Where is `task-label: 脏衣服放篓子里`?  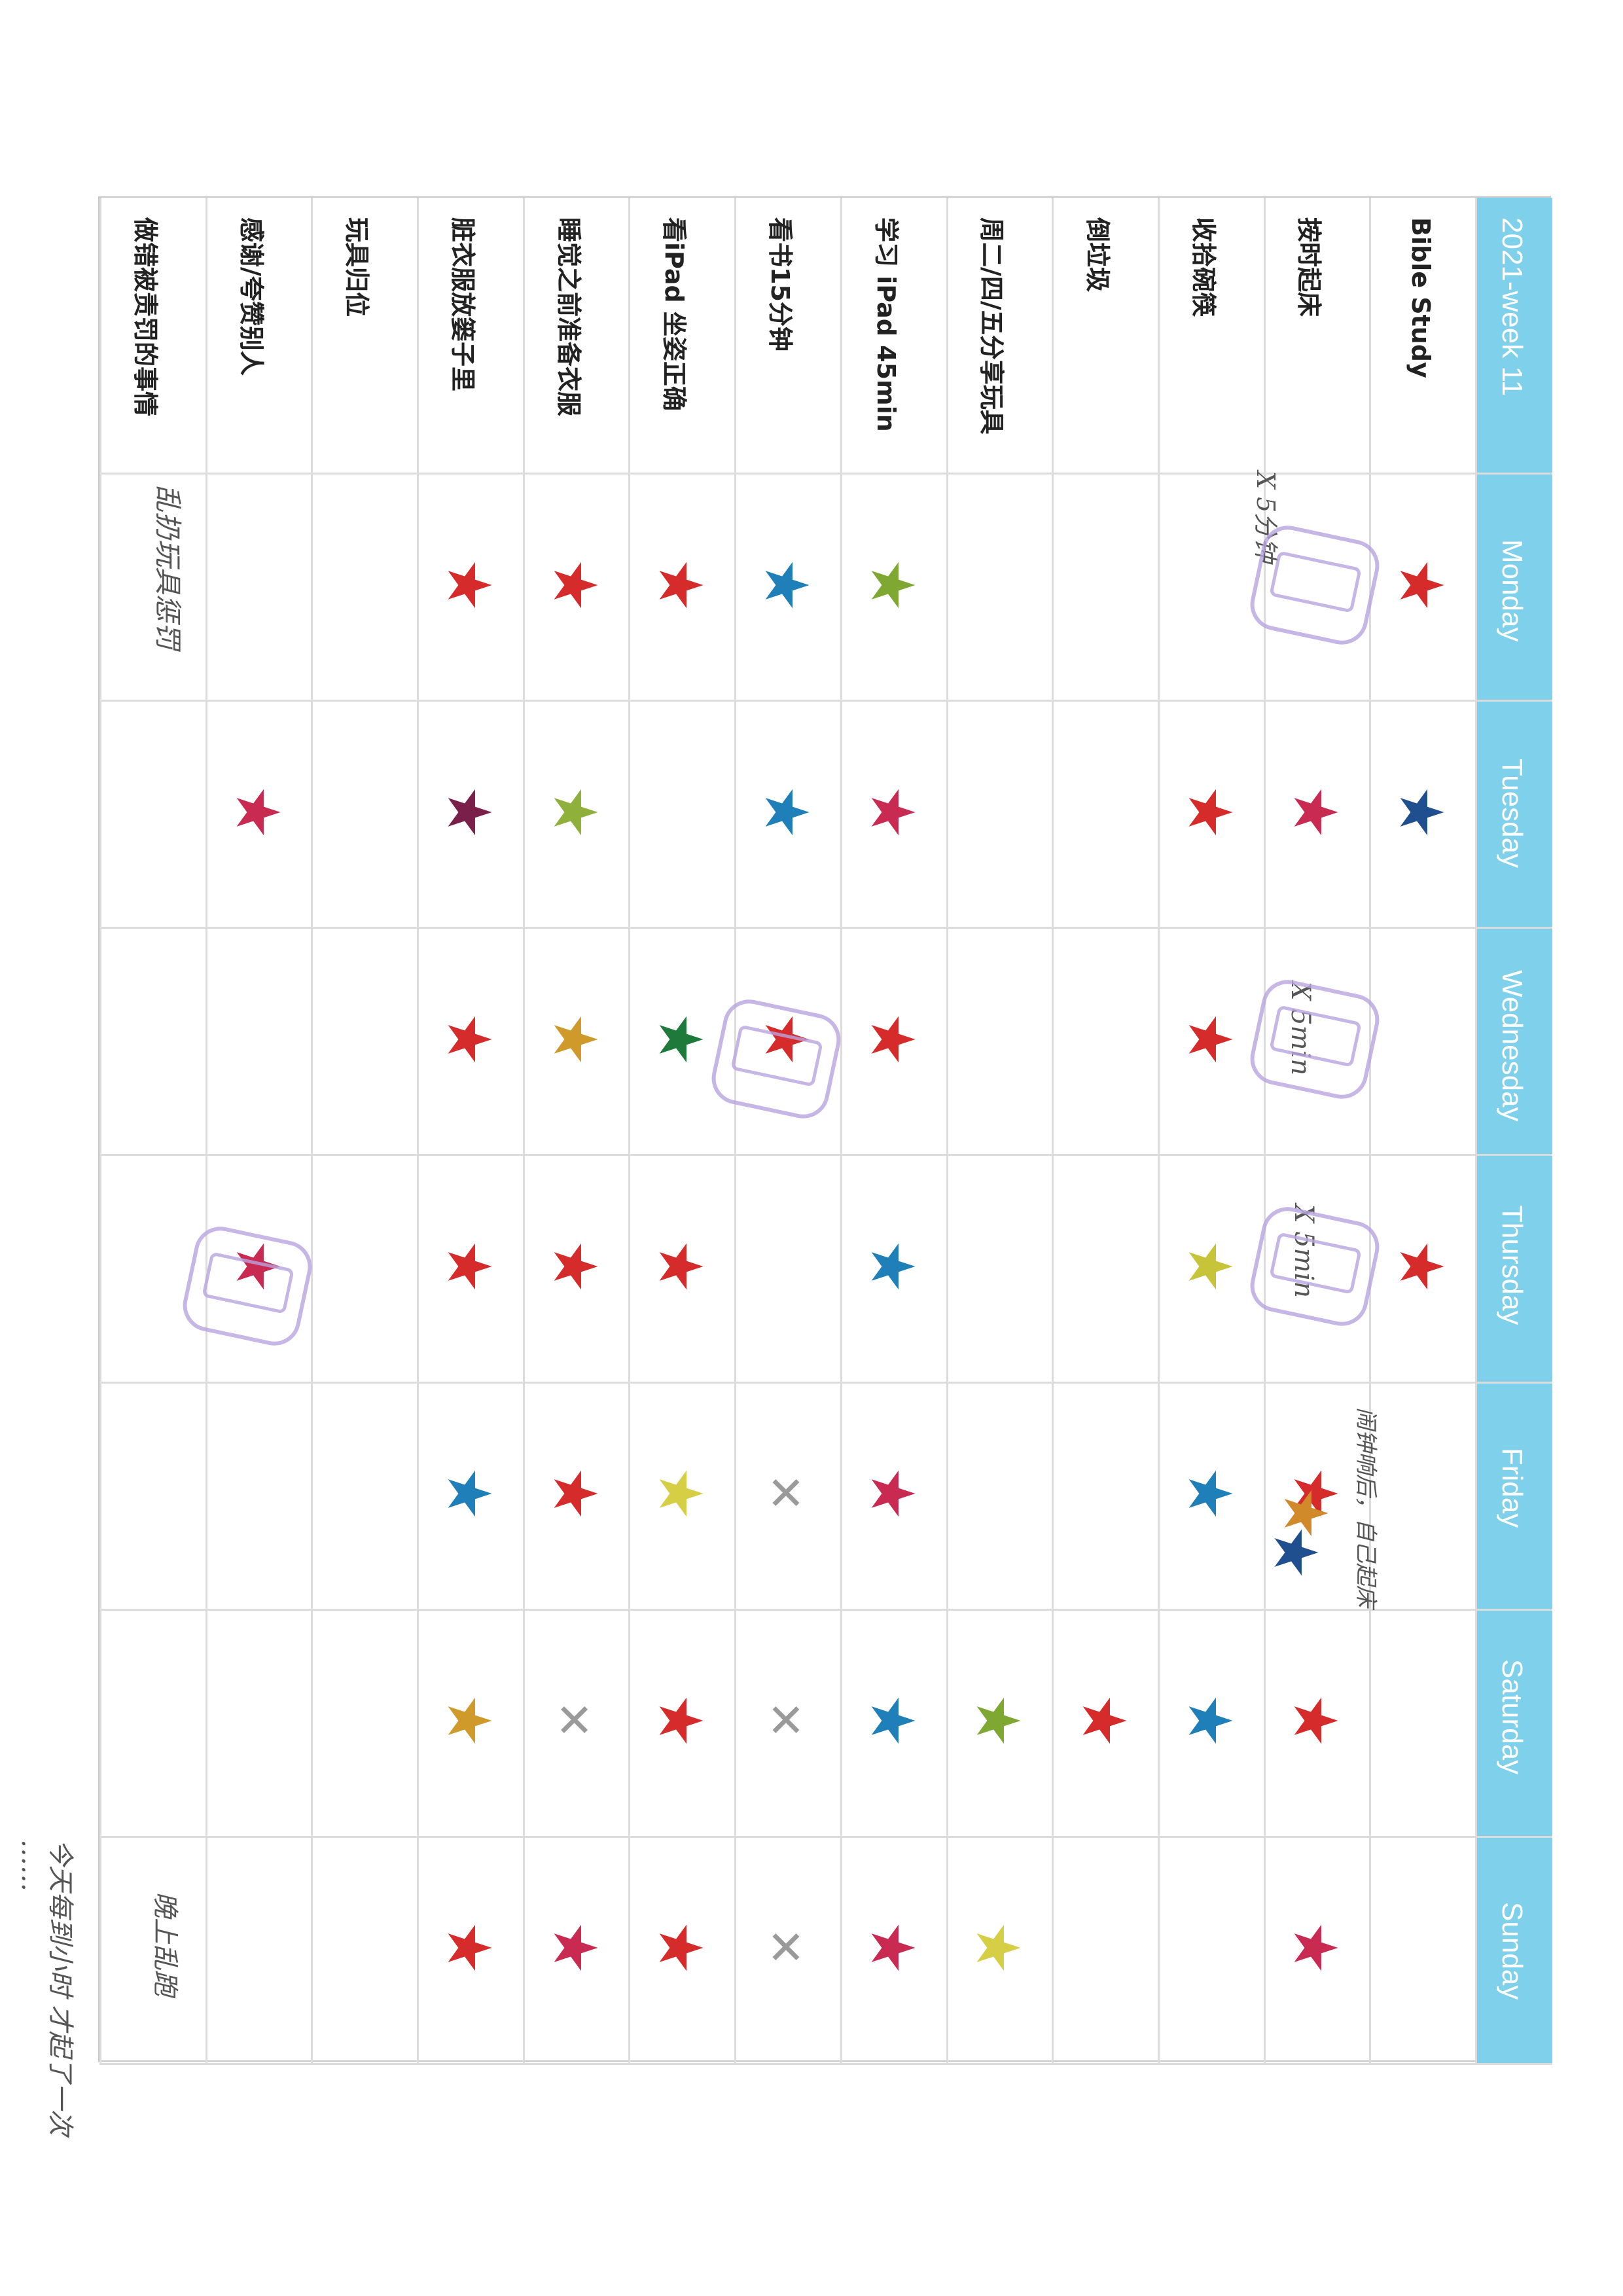 task-label: 脏衣服放篓子里 is located at coordinates (462, 304).